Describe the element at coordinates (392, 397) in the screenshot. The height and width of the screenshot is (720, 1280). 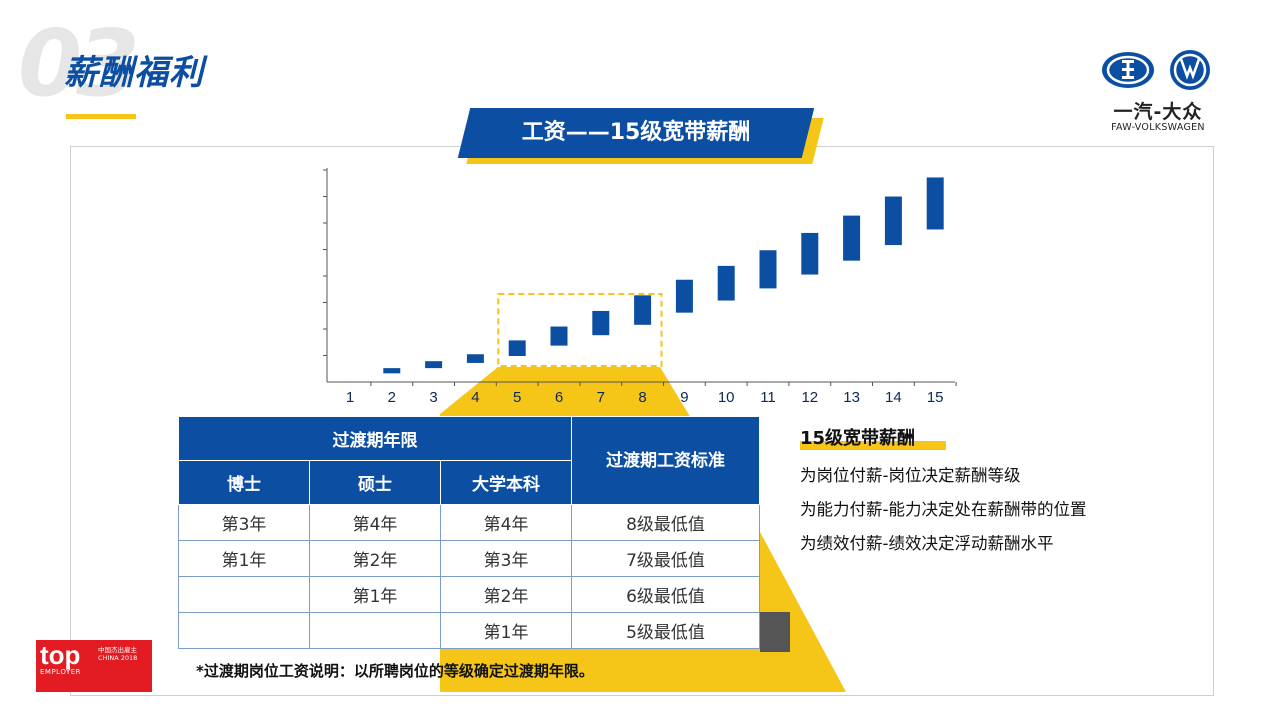
I see `x-tick-label: 2` at that location.